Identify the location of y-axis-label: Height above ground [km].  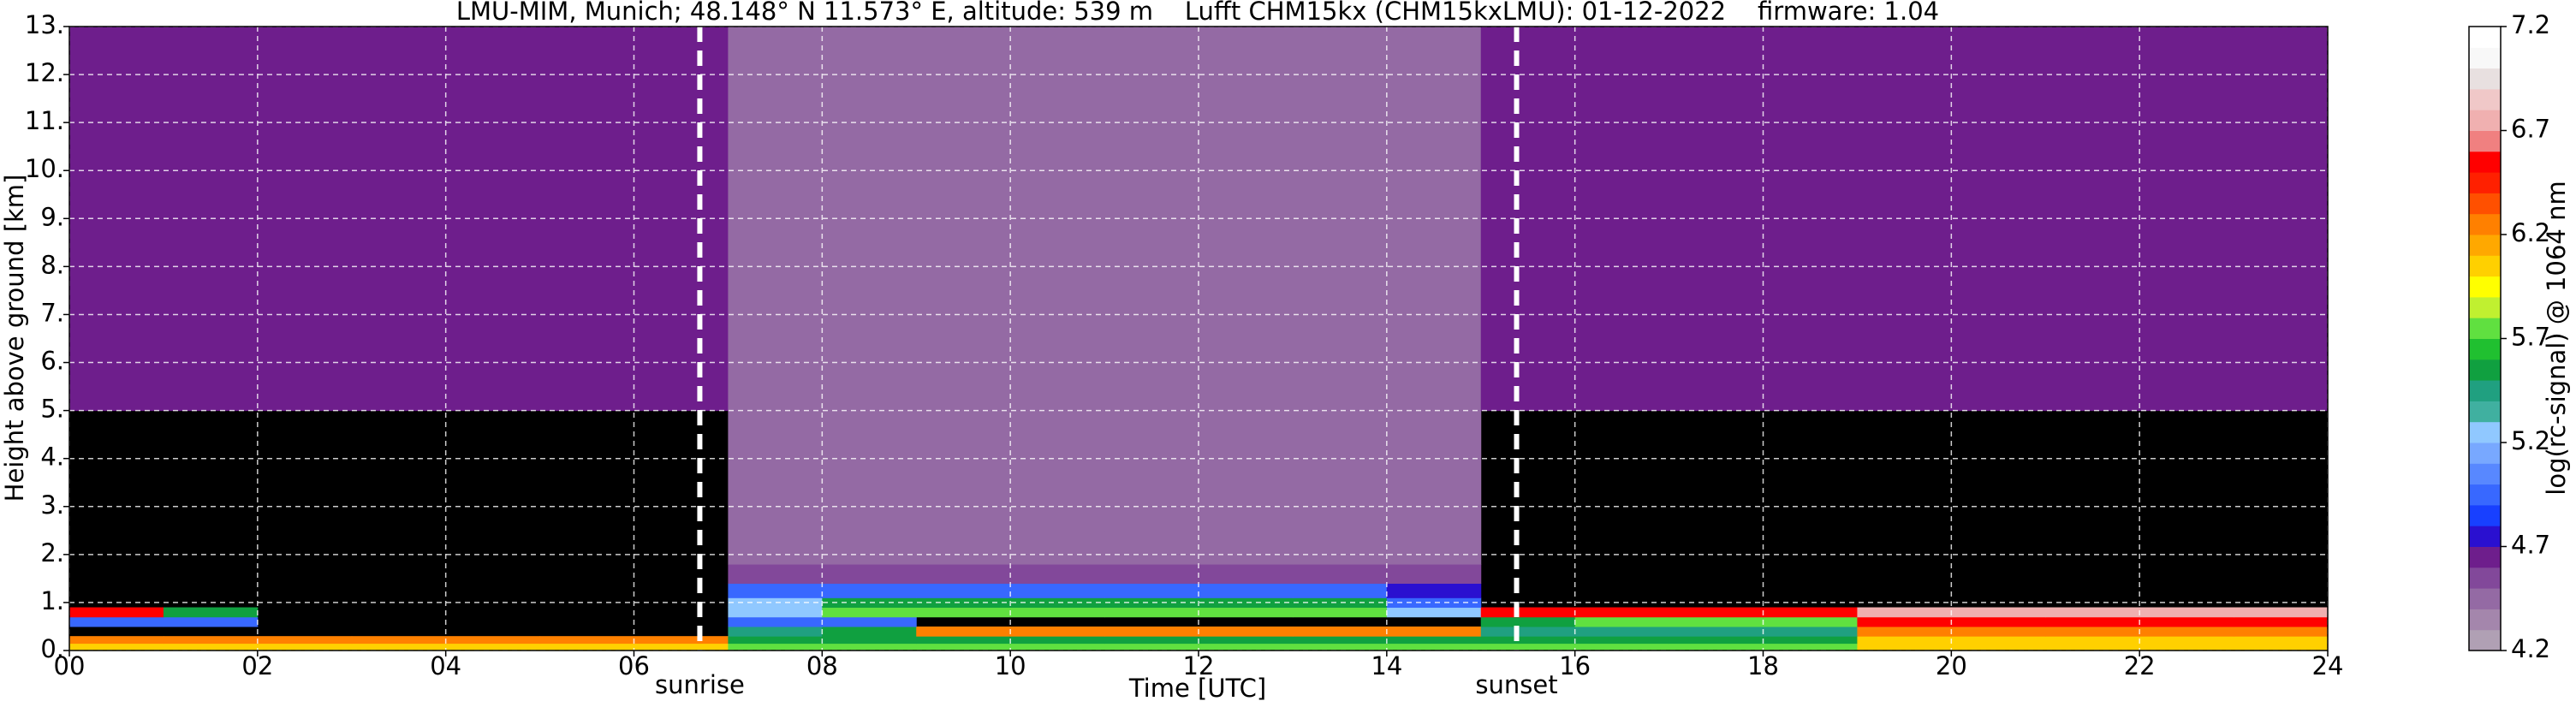
(15, 338).